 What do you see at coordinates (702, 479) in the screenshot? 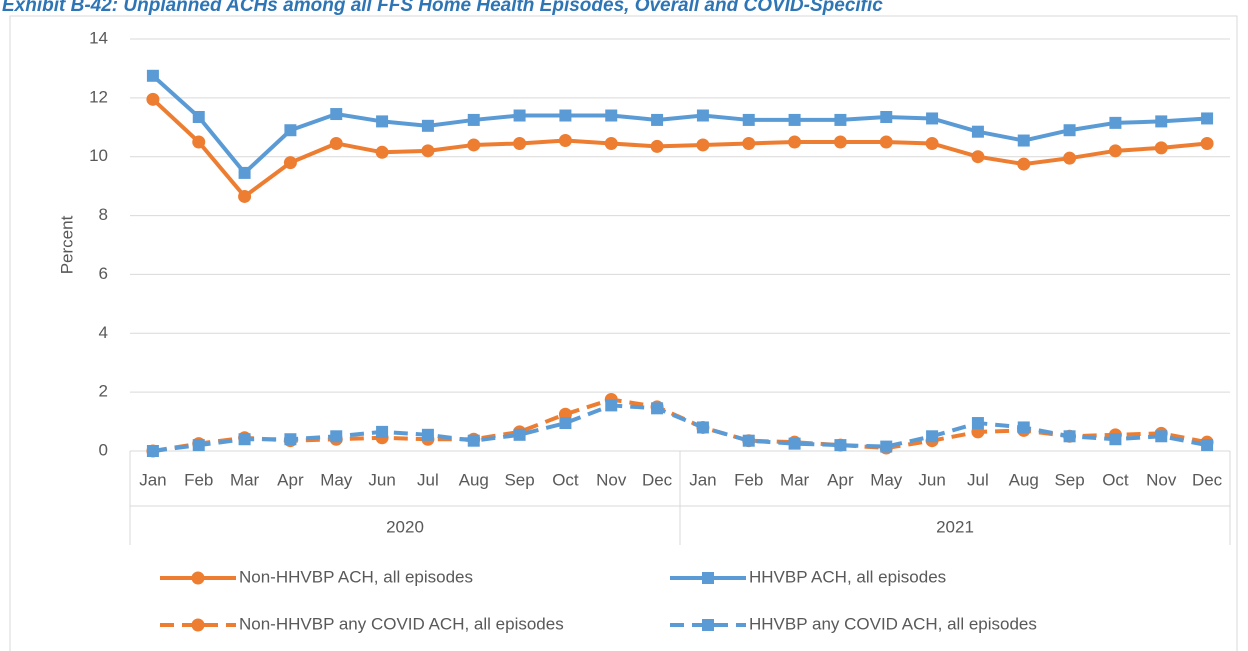
I see `x-tick-label: Jan` at bounding box center [702, 479].